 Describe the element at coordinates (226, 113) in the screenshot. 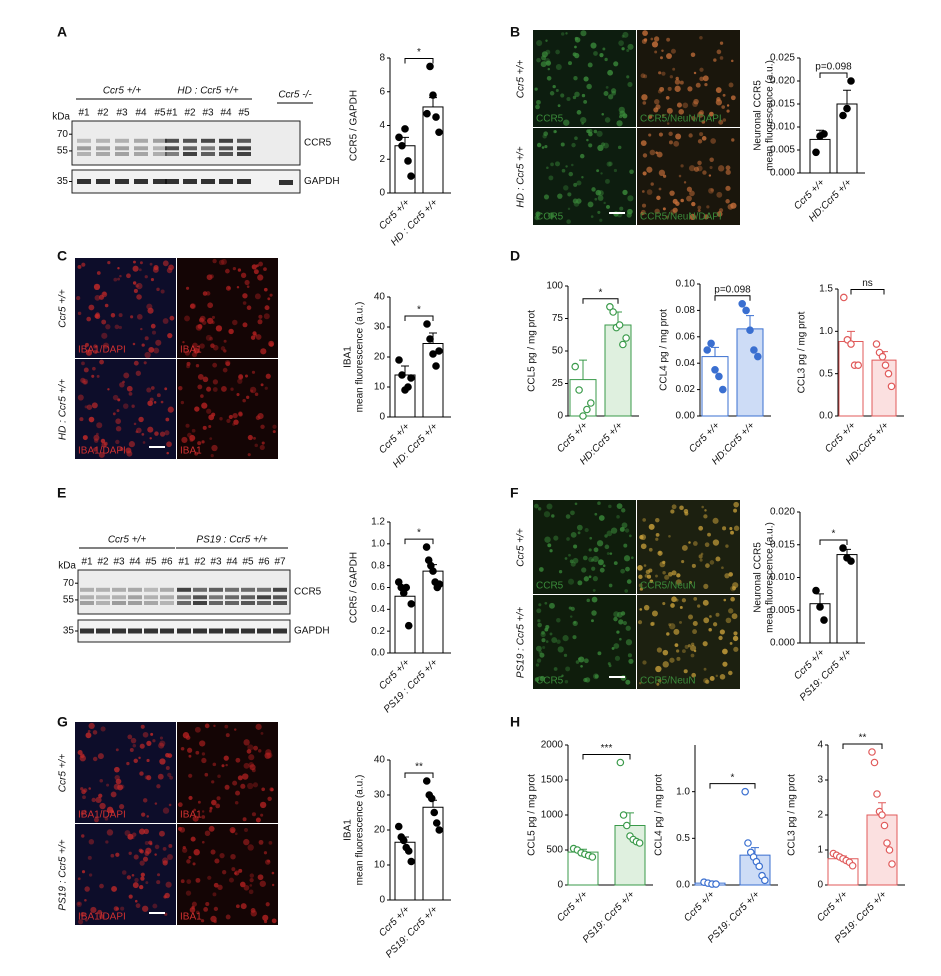

I see `lane-label: #4` at that location.